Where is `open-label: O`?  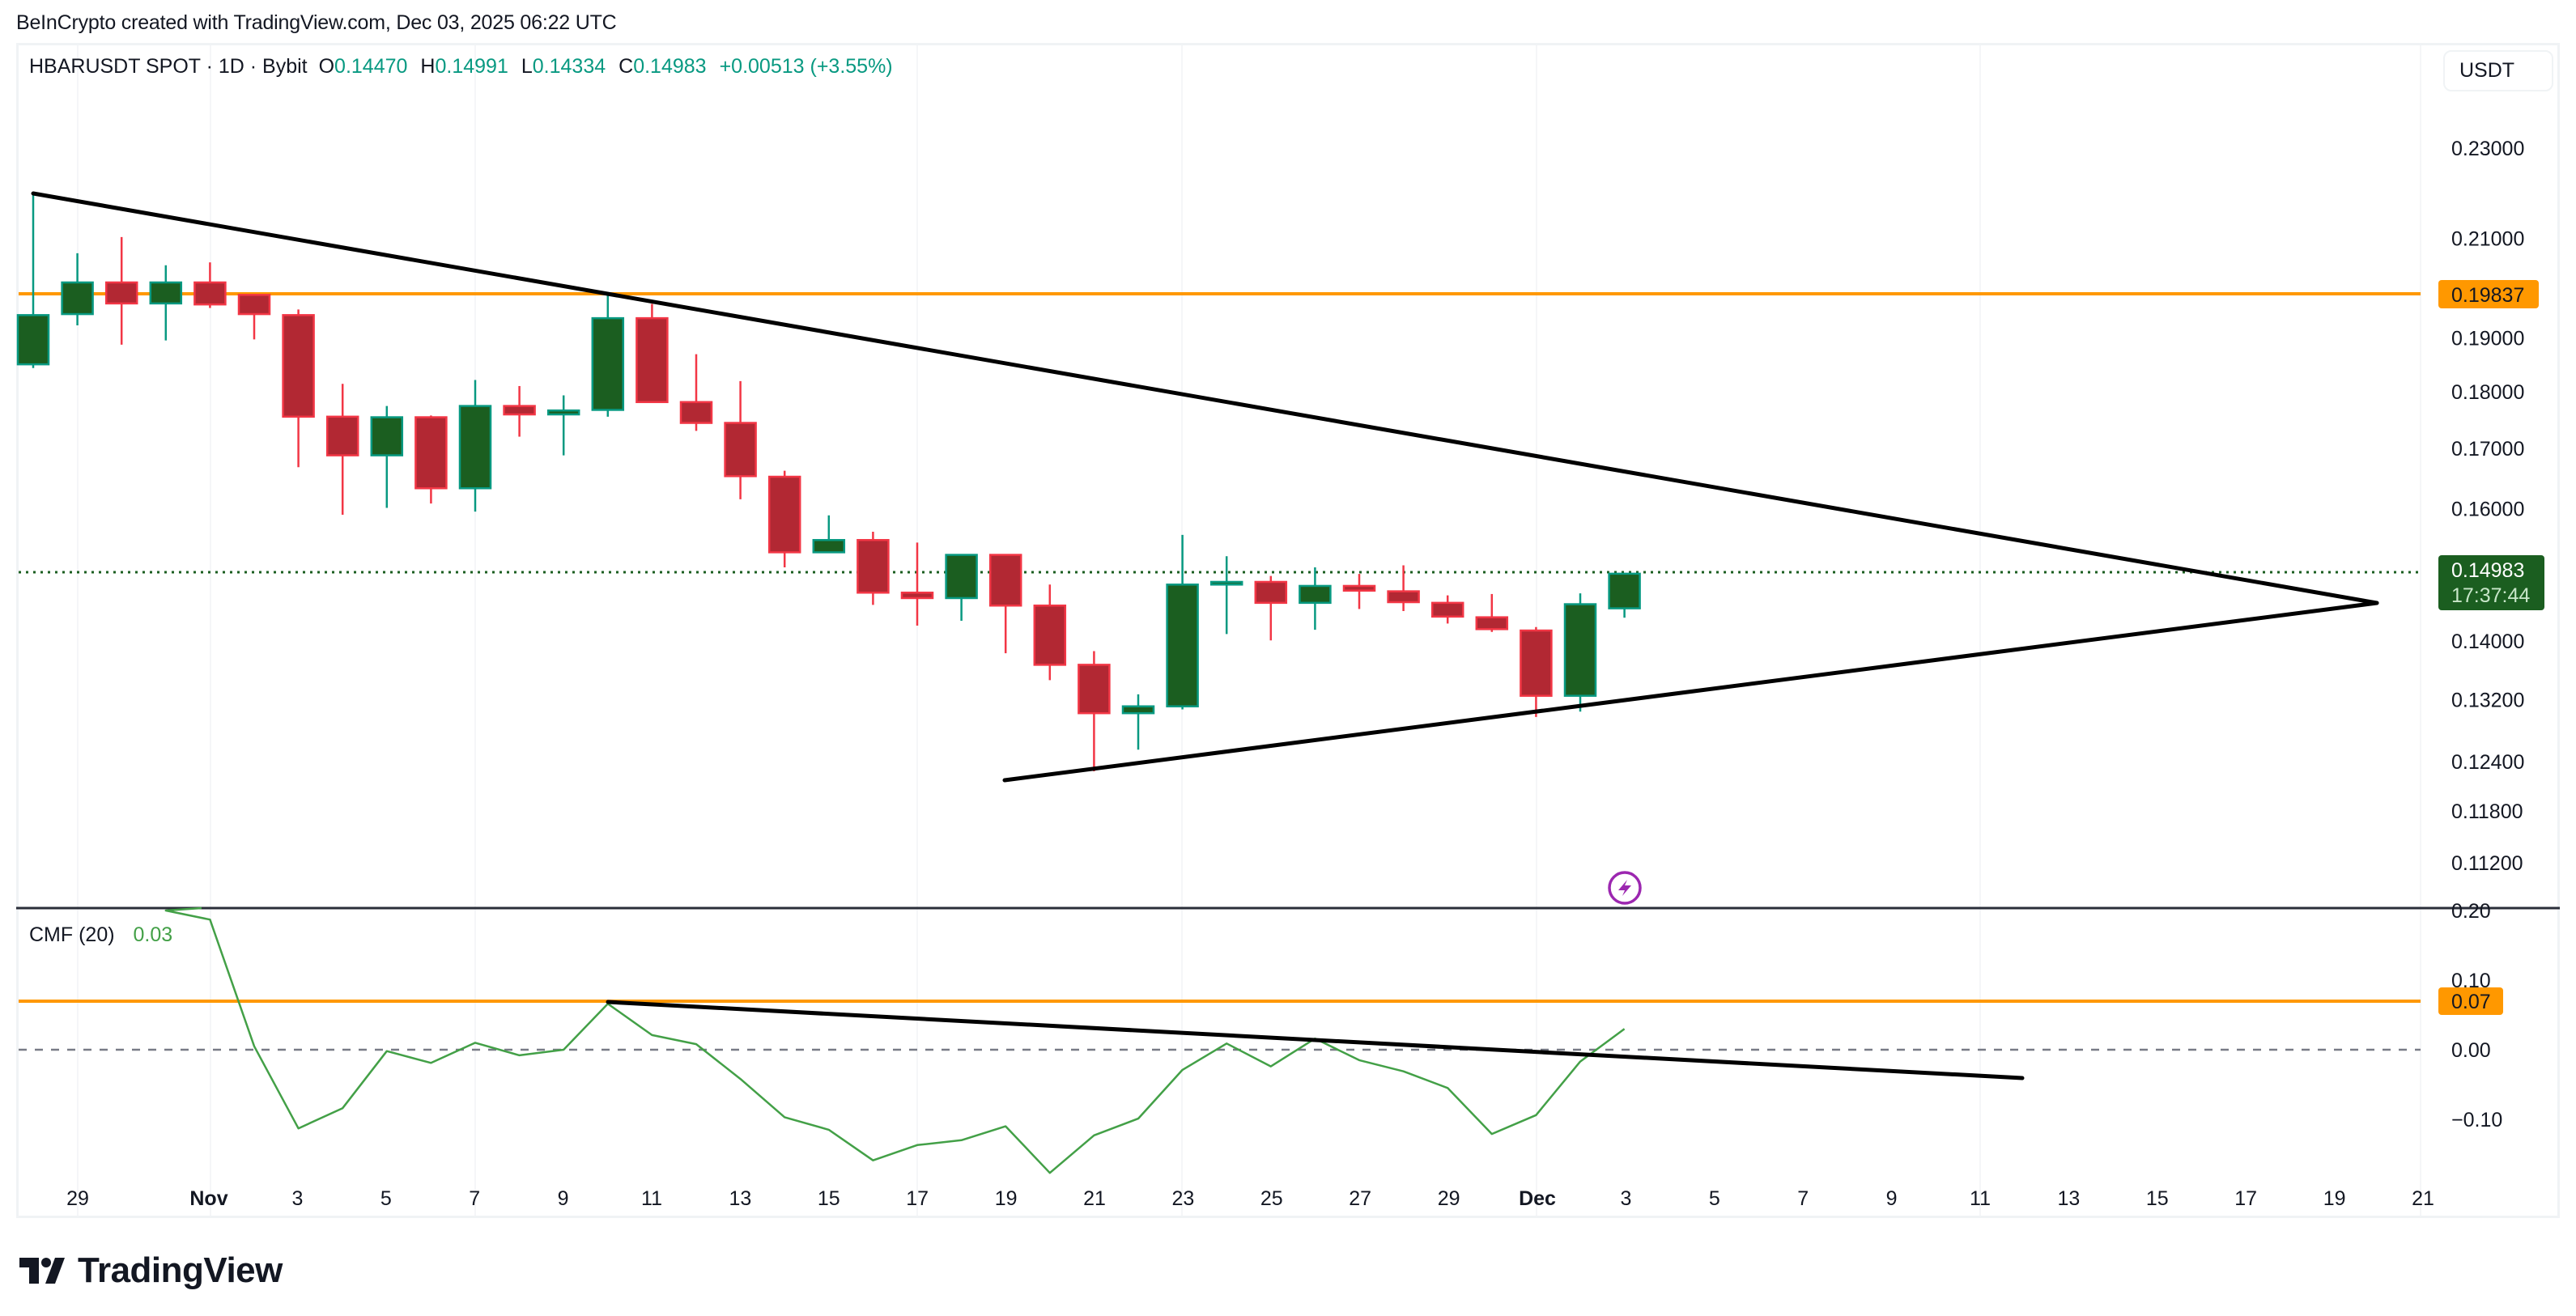 open-label: O is located at coordinates (326, 66).